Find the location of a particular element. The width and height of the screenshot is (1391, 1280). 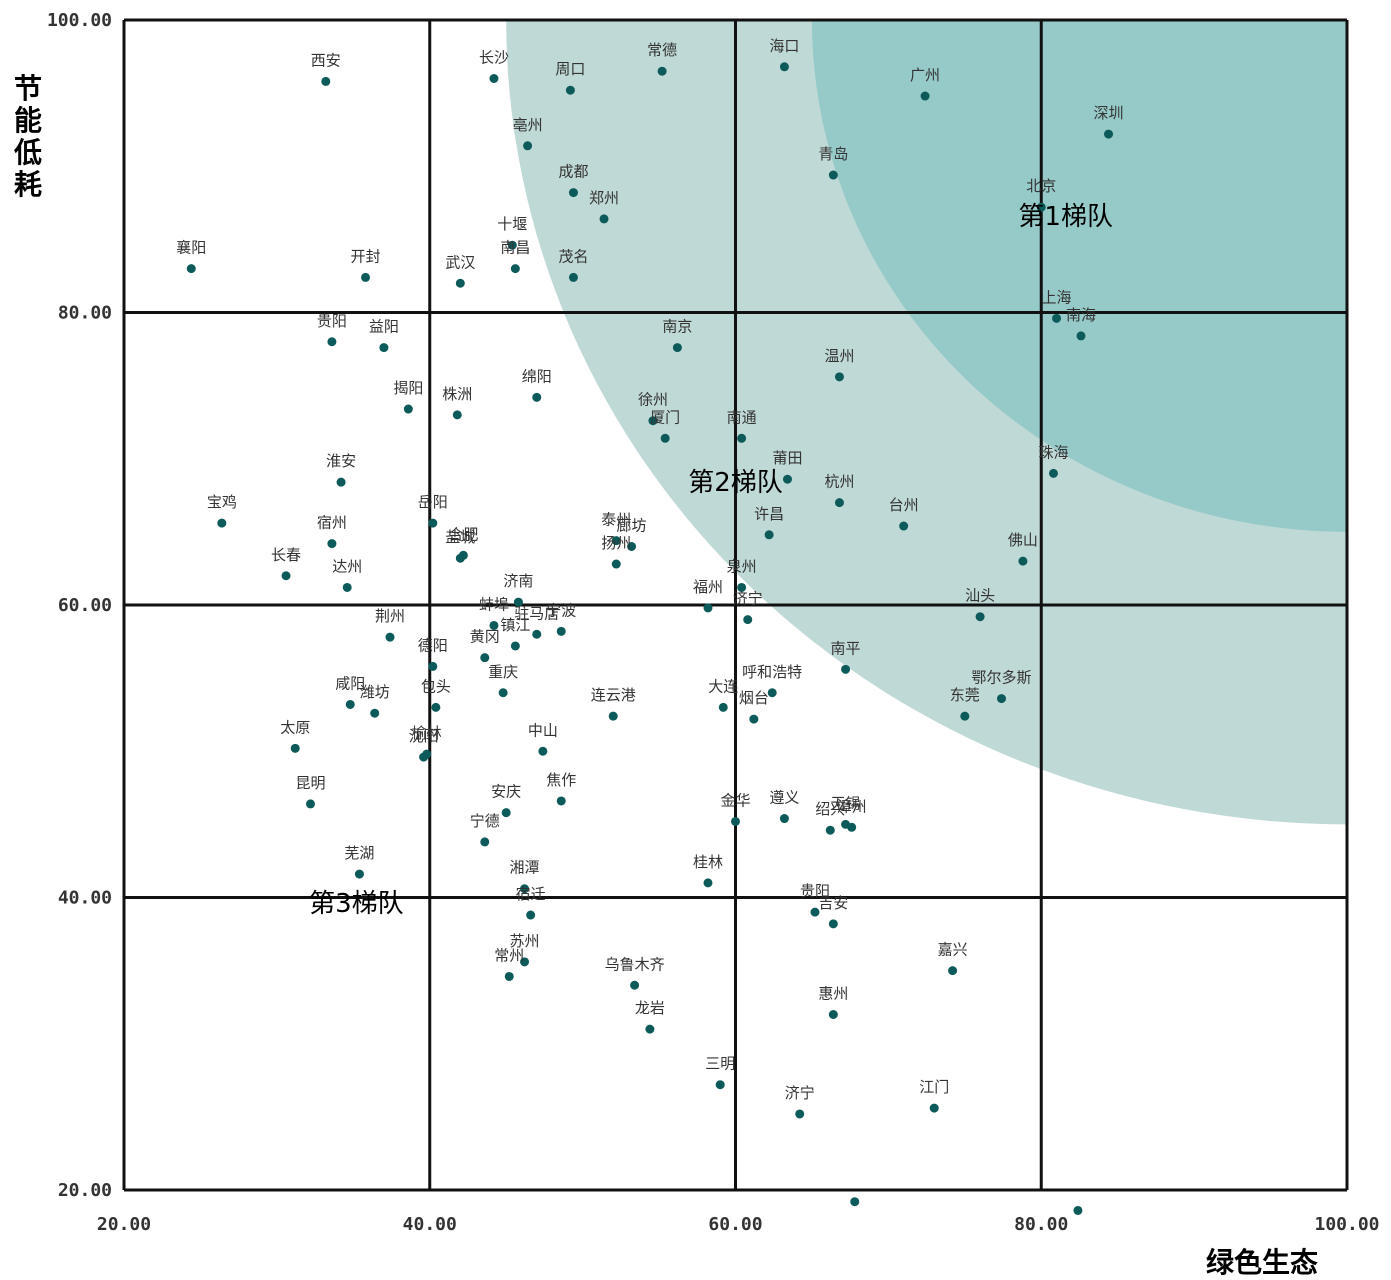

point-label: 泰州 is located at coordinates (616, 520).